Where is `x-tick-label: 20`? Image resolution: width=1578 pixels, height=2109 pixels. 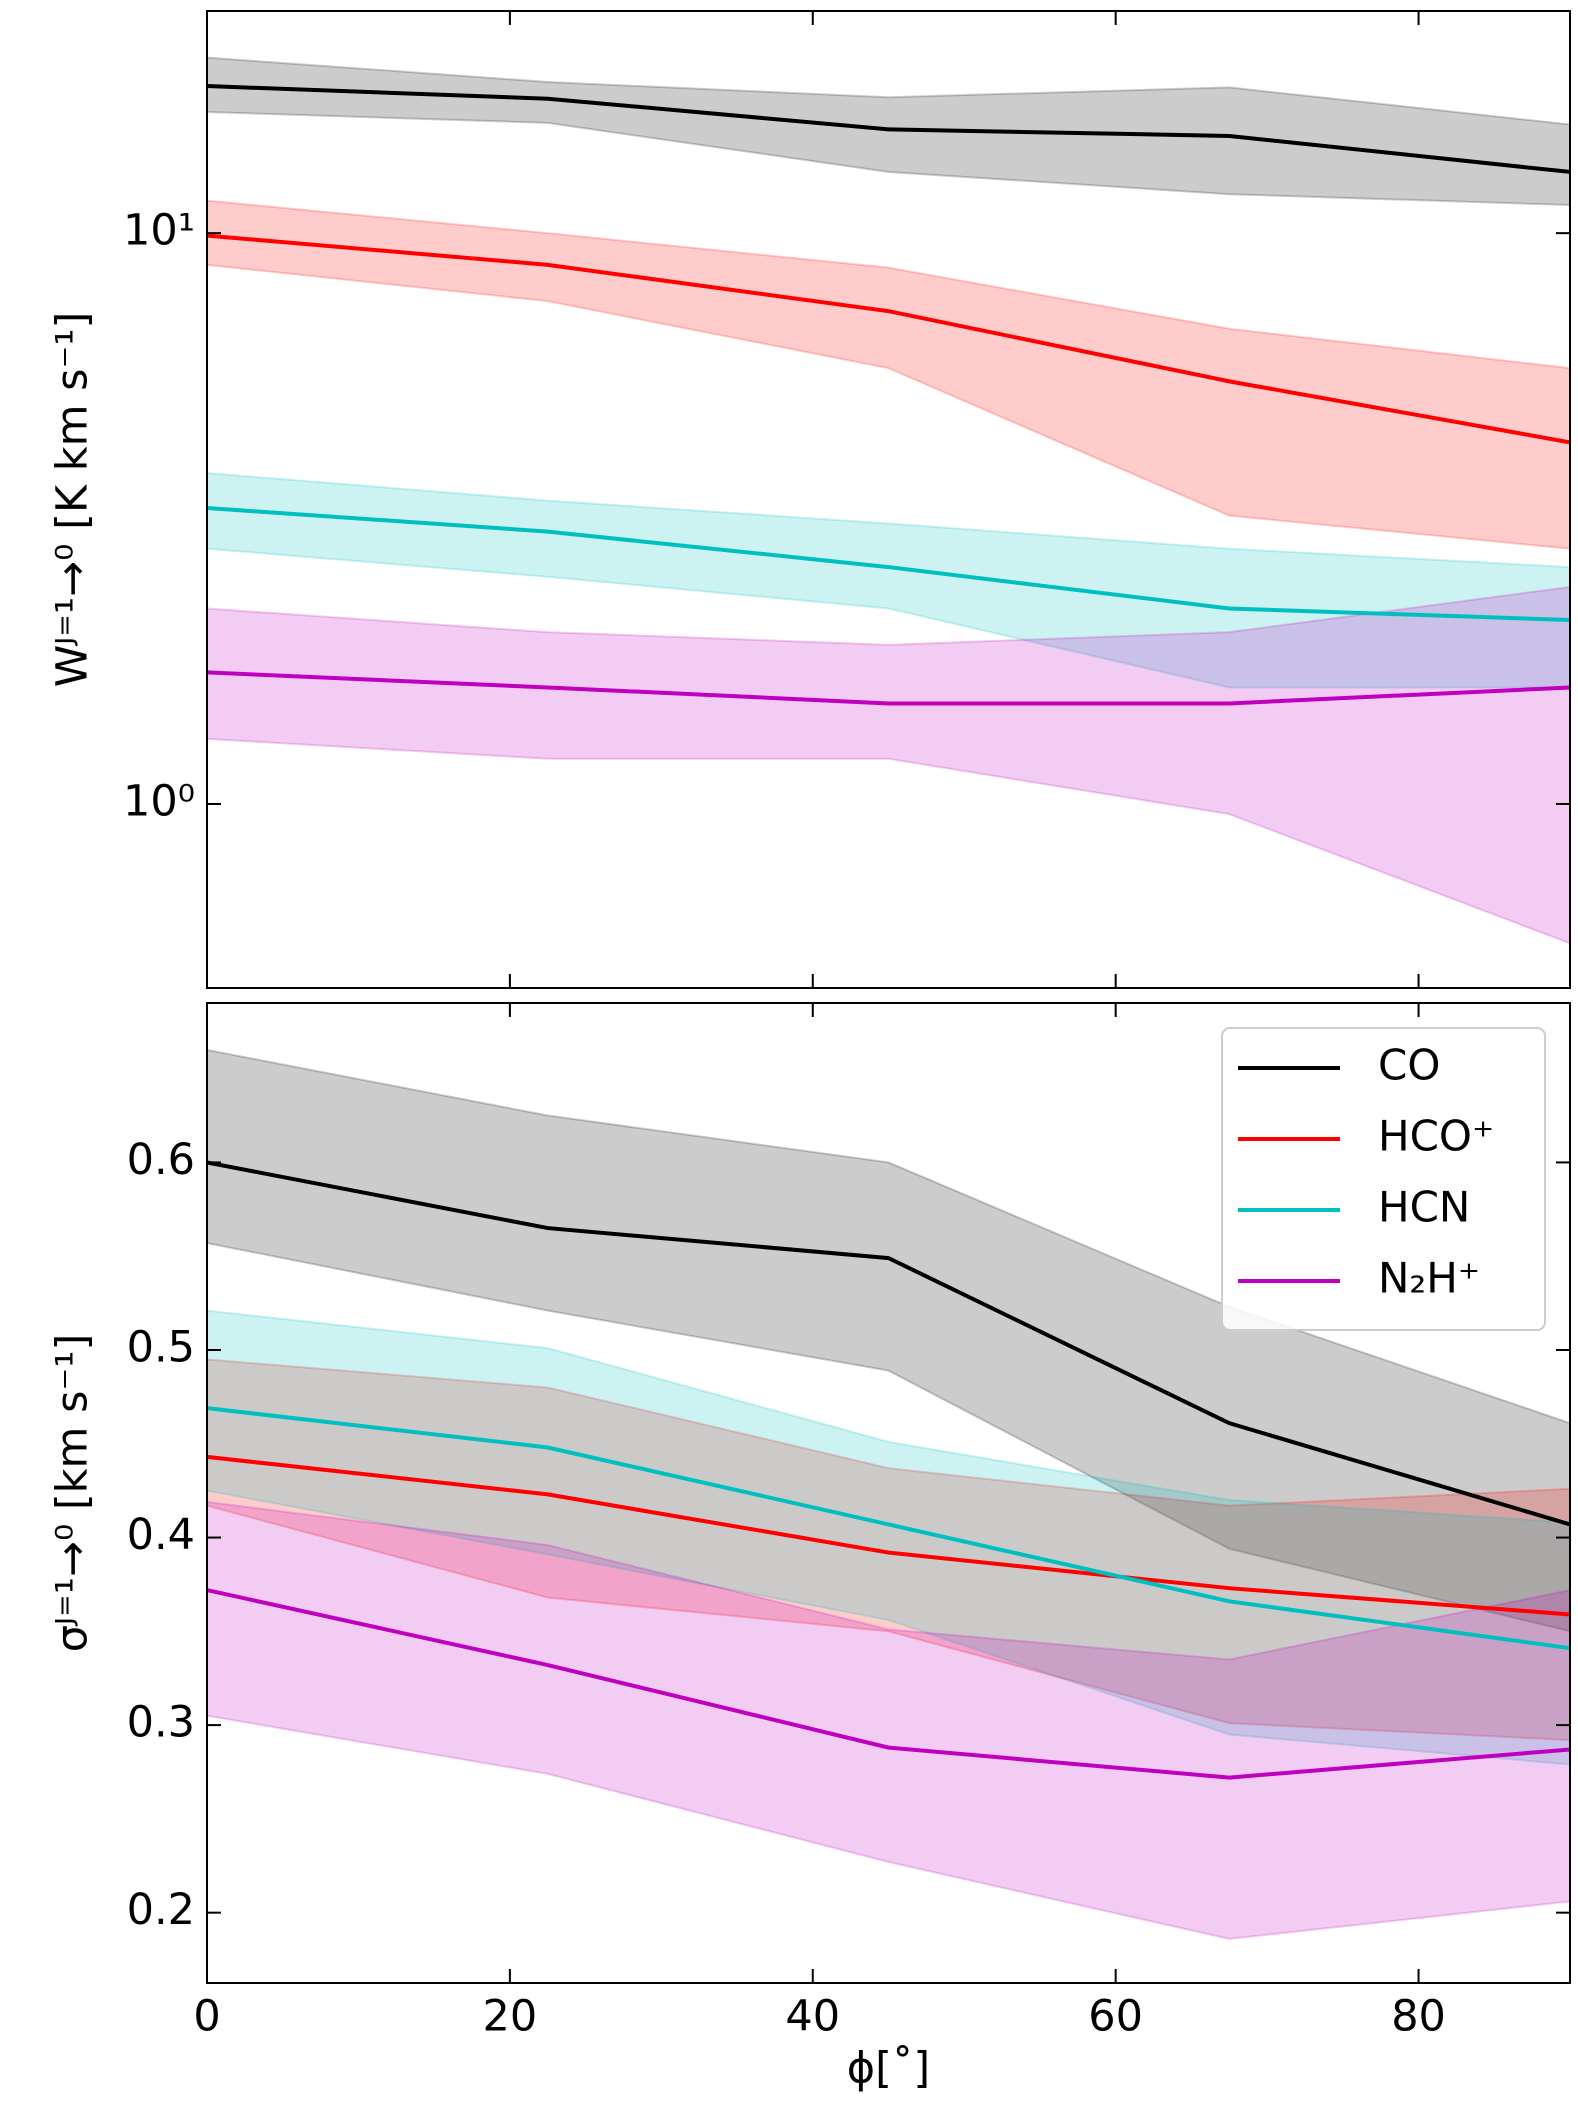 x-tick-label: 20 is located at coordinates (510, 2017).